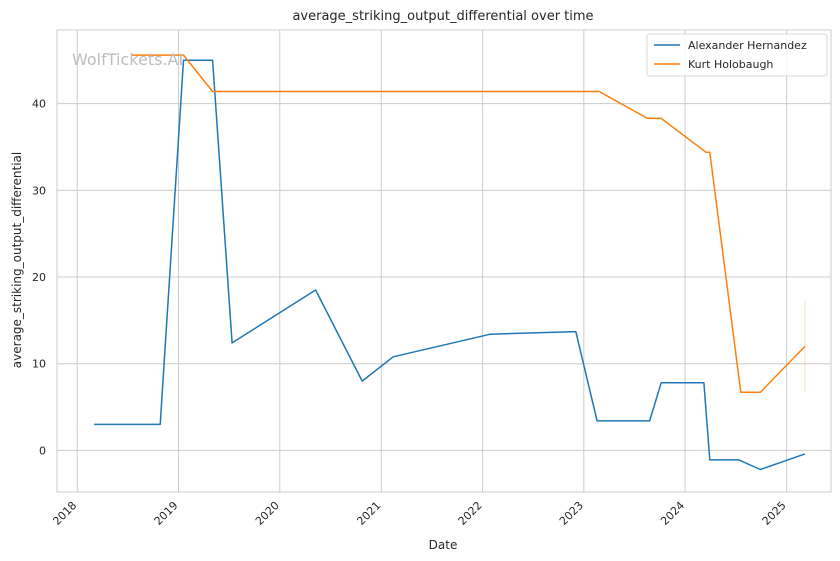  Describe the element at coordinates (127, 59) in the screenshot. I see `watermark: WolfTickets.AI` at that location.